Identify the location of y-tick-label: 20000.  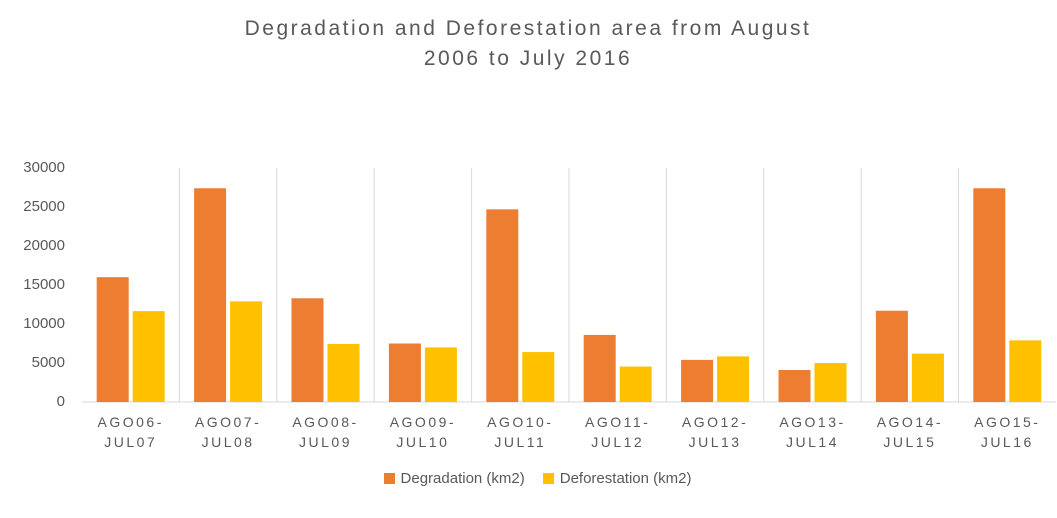
(44, 245).